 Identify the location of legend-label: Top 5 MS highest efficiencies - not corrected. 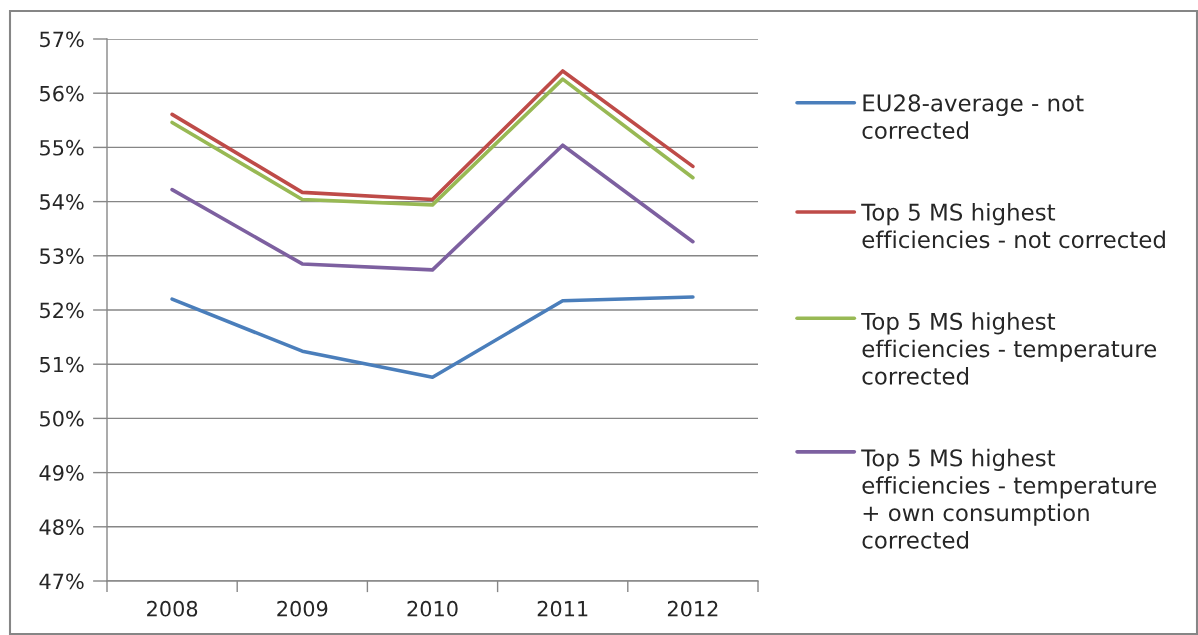
(1013, 226).